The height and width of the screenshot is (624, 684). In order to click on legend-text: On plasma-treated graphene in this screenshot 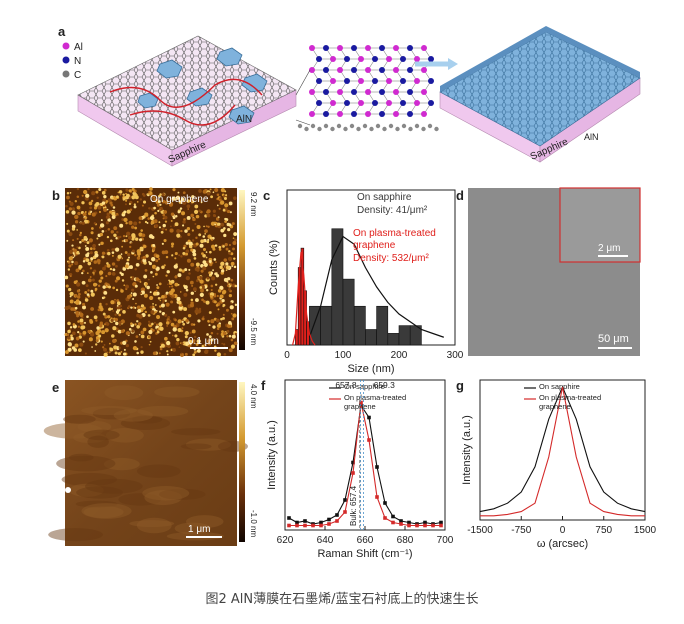, I will do `click(394, 239)`.